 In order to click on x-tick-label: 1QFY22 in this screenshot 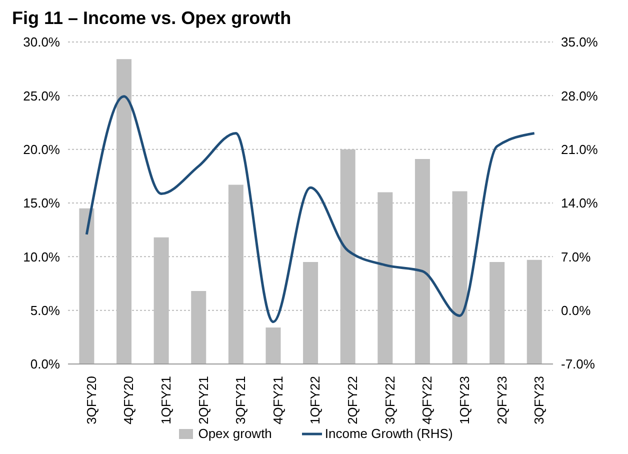, I will do `click(315, 400)`.